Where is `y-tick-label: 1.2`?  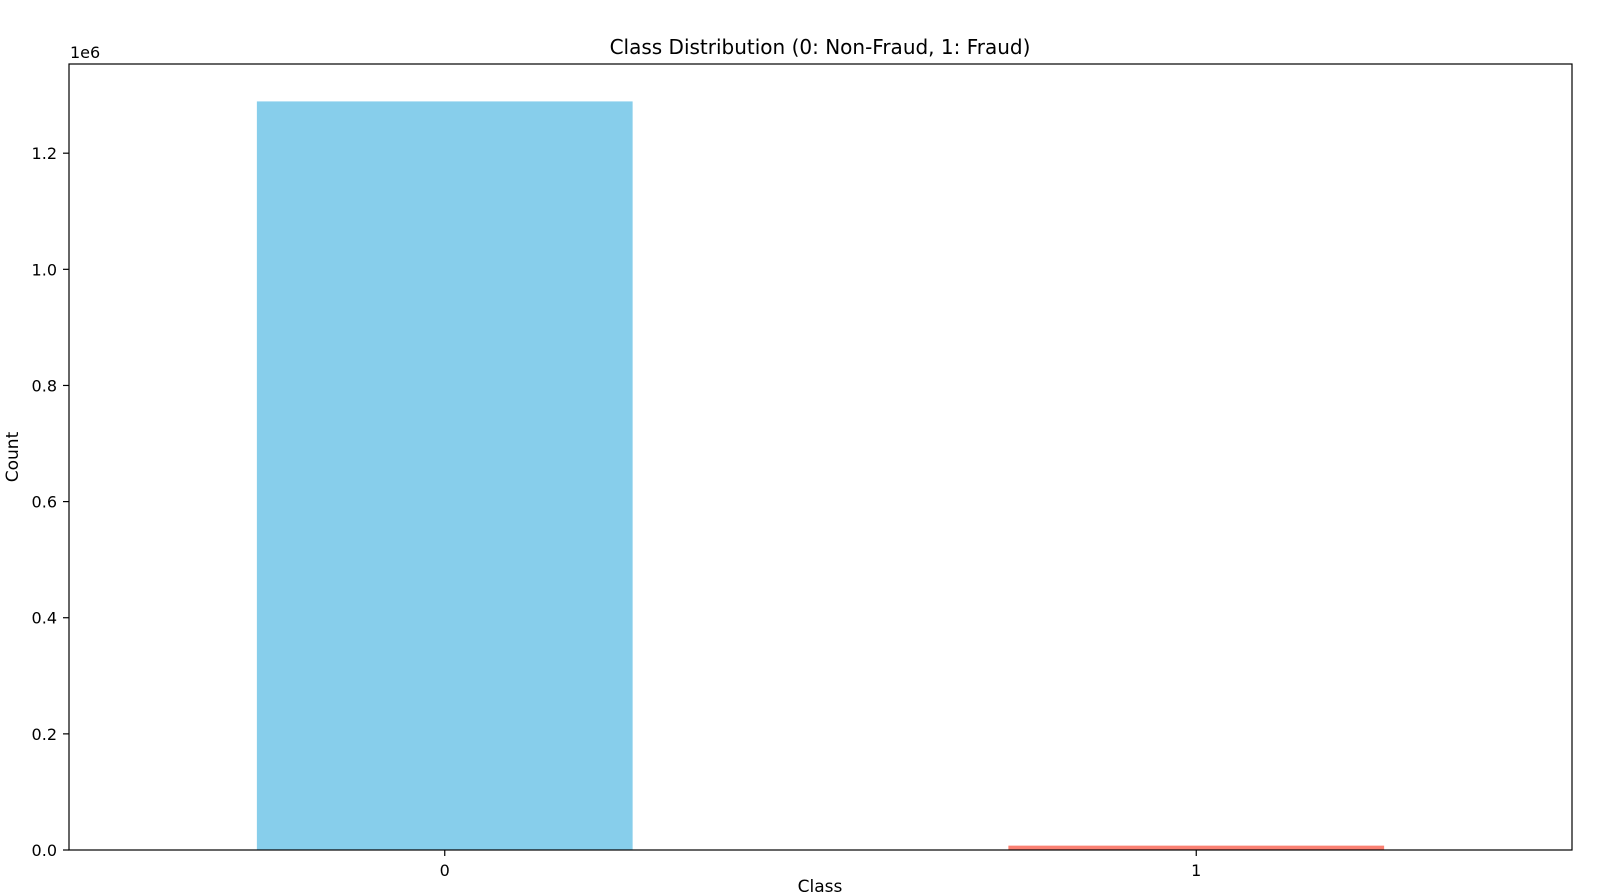 y-tick-label: 1.2 is located at coordinates (44, 153).